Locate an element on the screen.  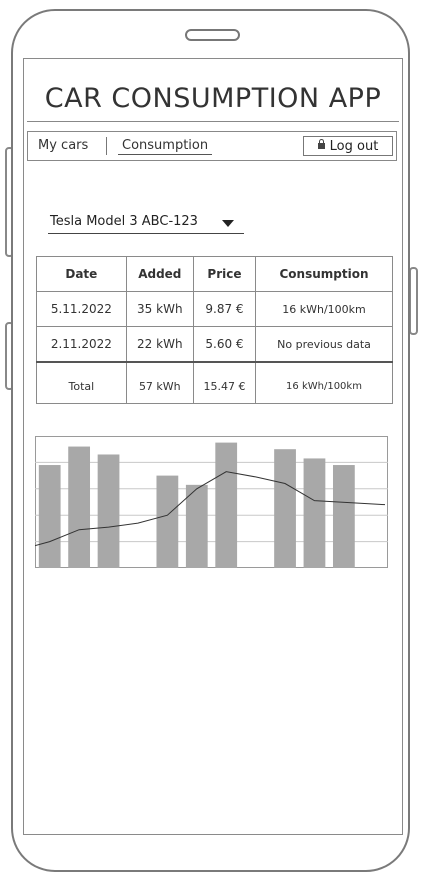
consumption-chart is located at coordinates (211, 502).